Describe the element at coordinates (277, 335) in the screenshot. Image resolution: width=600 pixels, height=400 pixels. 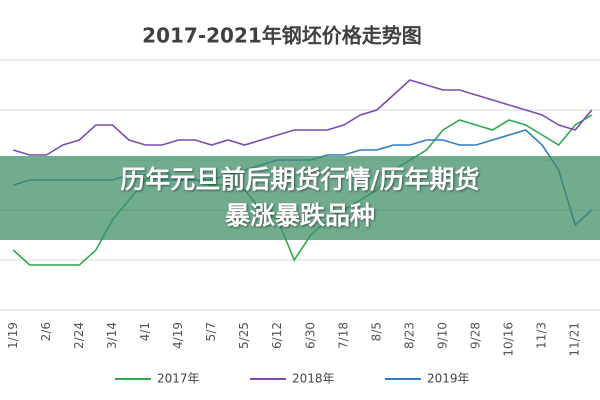
I see `x-tick-label: 6/12` at that location.